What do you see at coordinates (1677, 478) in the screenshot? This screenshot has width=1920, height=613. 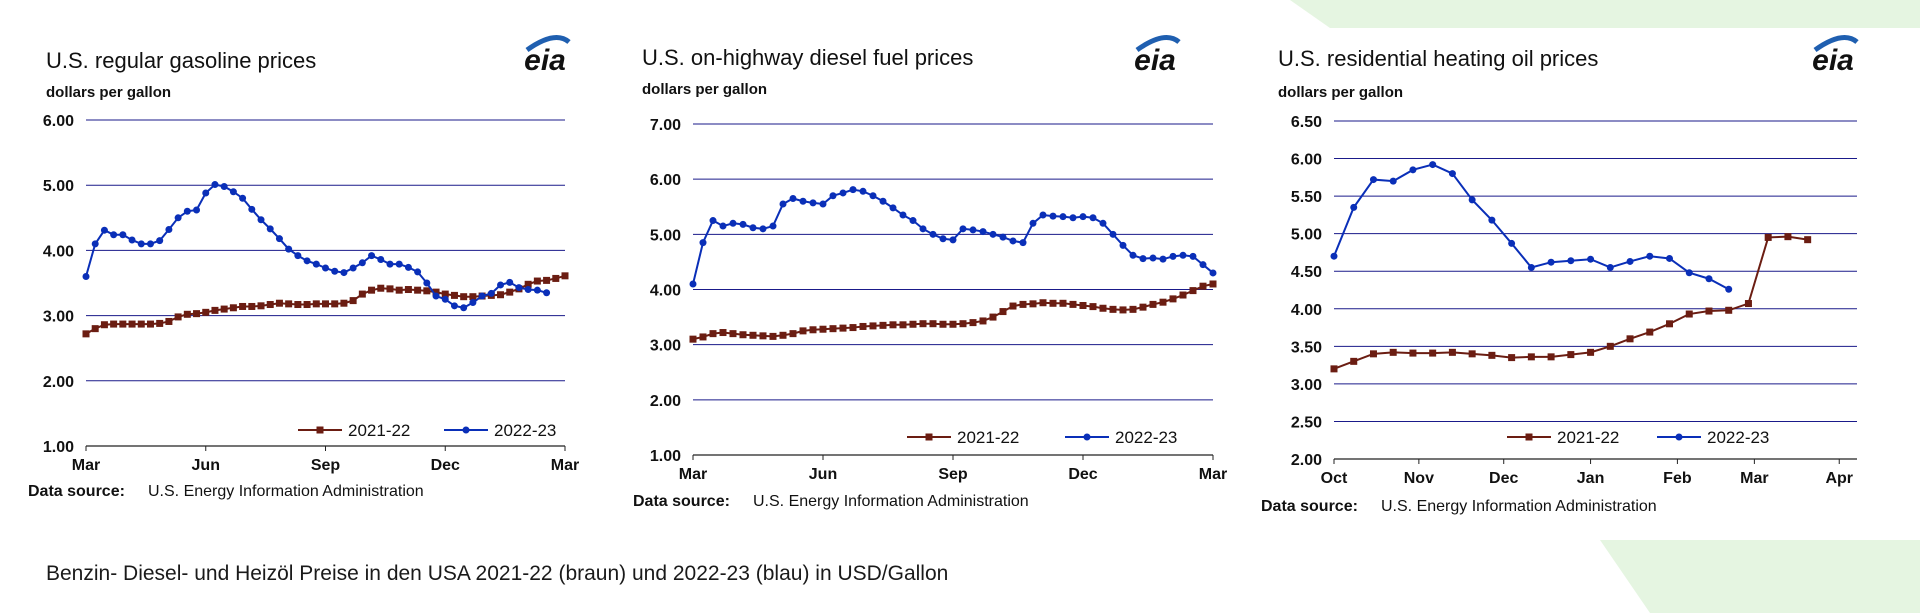 I see `x-tick-label: Feb` at bounding box center [1677, 478].